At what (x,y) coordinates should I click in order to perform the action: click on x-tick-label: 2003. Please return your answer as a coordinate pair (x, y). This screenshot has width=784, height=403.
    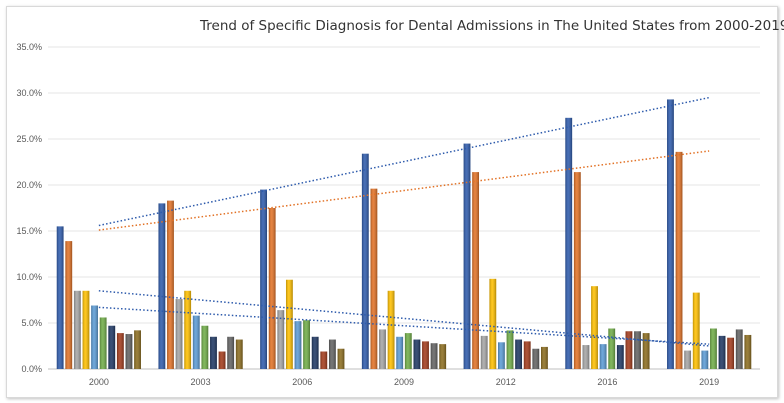
    Looking at the image, I should click on (201, 382).